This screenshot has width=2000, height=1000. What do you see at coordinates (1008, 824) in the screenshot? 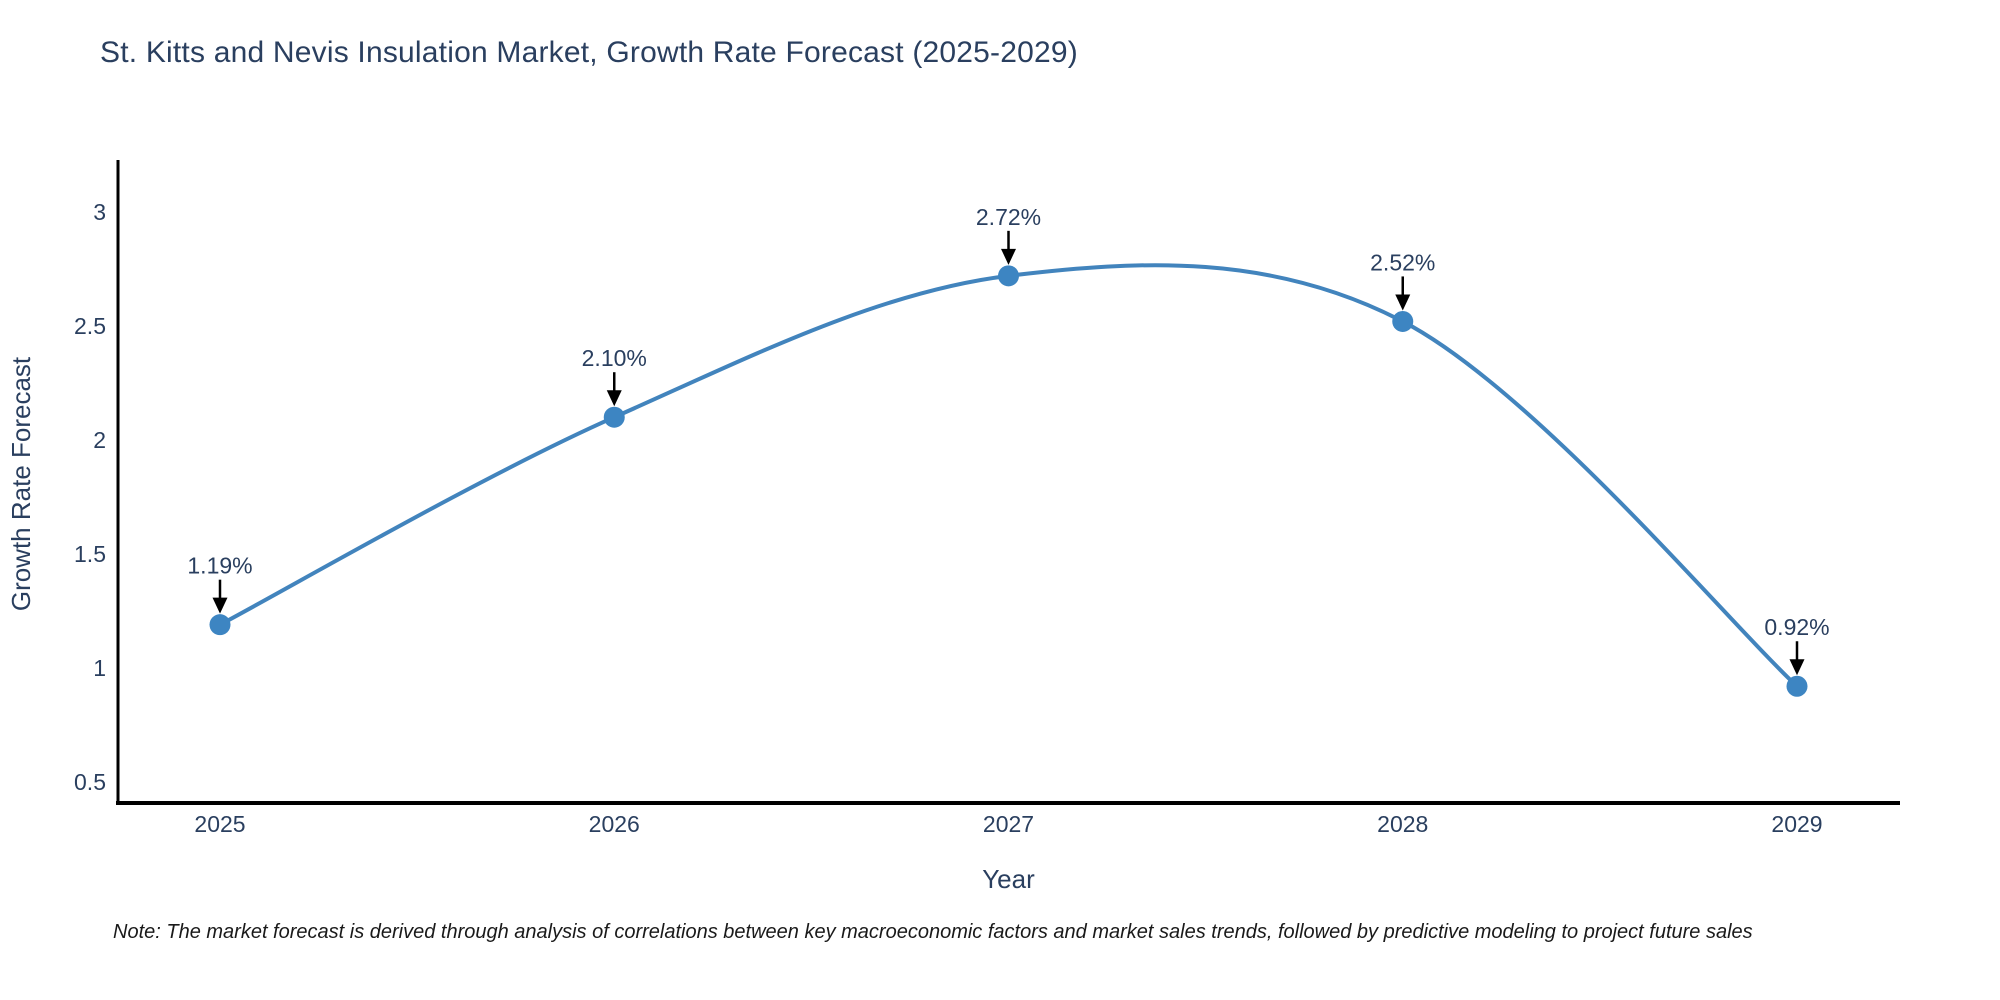
I see `x-tick-label-2027: 2027` at bounding box center [1008, 824].